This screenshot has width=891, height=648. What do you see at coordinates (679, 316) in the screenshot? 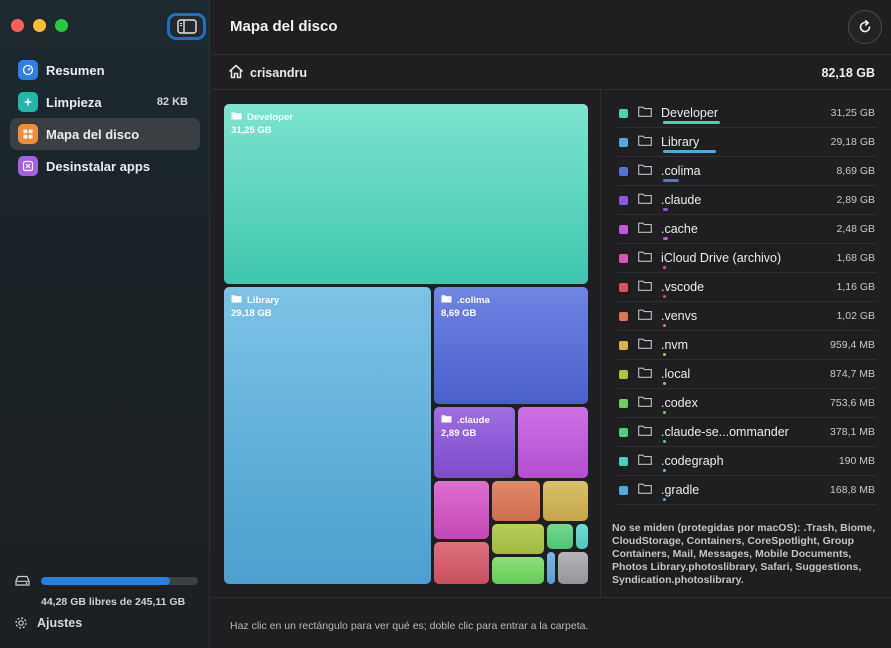
I see `folder-name: .venvs` at bounding box center [679, 316].